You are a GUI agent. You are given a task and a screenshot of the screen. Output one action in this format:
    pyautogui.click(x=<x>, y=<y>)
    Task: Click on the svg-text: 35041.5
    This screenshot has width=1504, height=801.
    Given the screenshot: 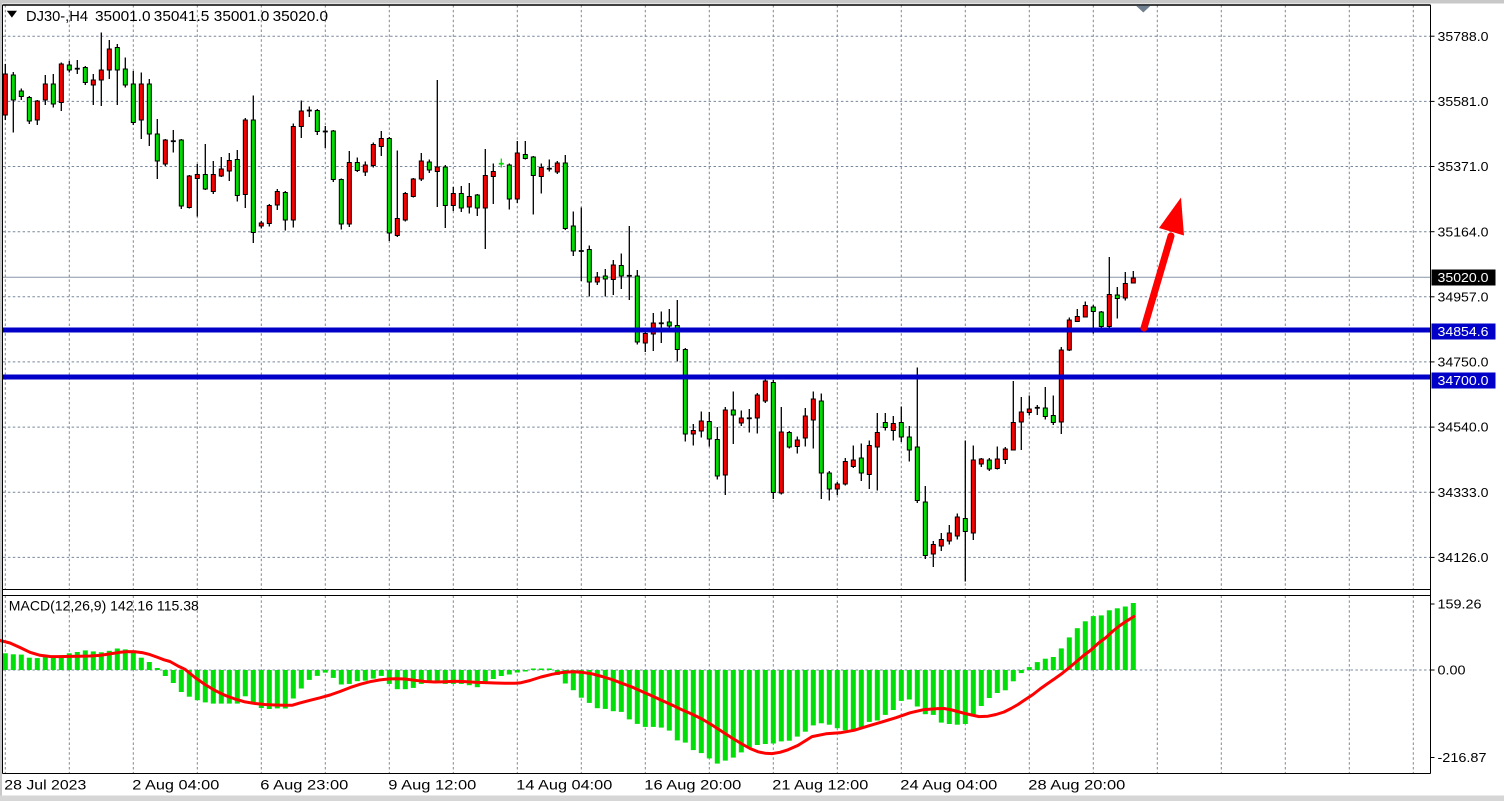 What is the action you would take?
    pyautogui.click(x=182, y=16)
    